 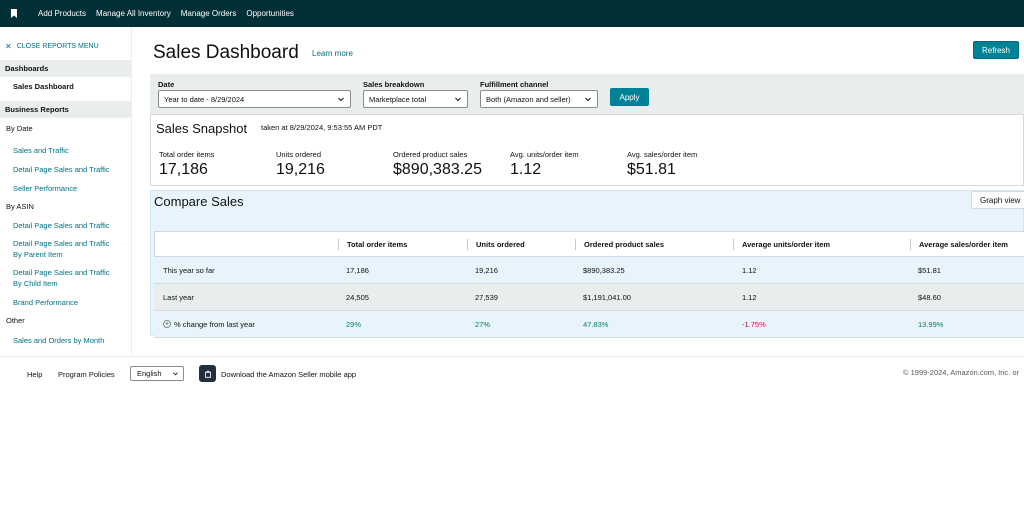 I want to click on download-app-link: Download the Amazon Seller mobile app, so click(x=289, y=374).